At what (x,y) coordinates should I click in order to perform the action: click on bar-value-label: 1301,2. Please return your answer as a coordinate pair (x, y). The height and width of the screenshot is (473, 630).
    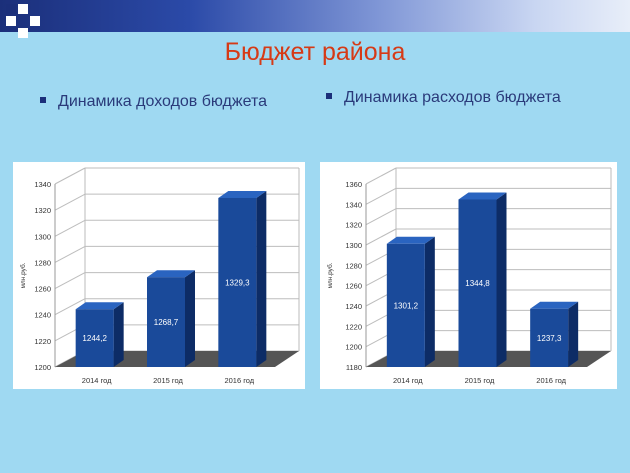
    Looking at the image, I should click on (406, 305).